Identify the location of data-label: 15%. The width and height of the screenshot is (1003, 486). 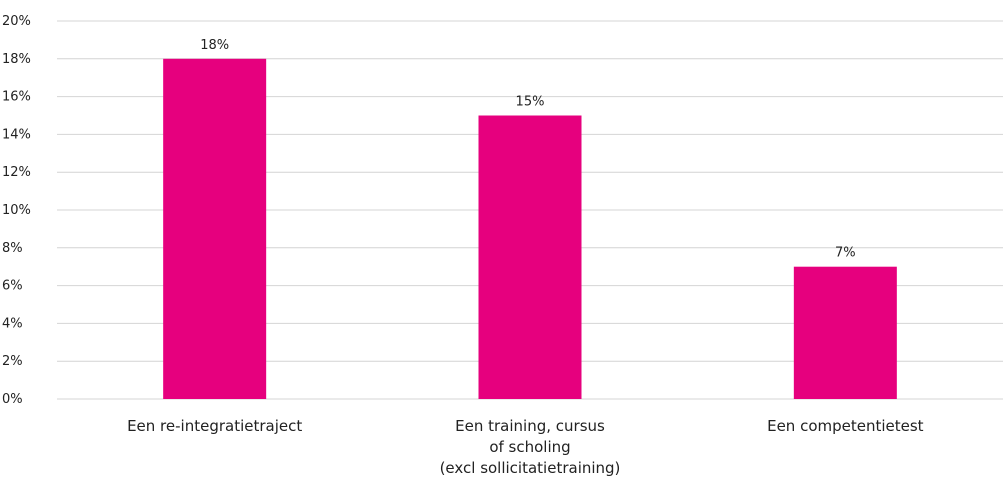
(530, 102).